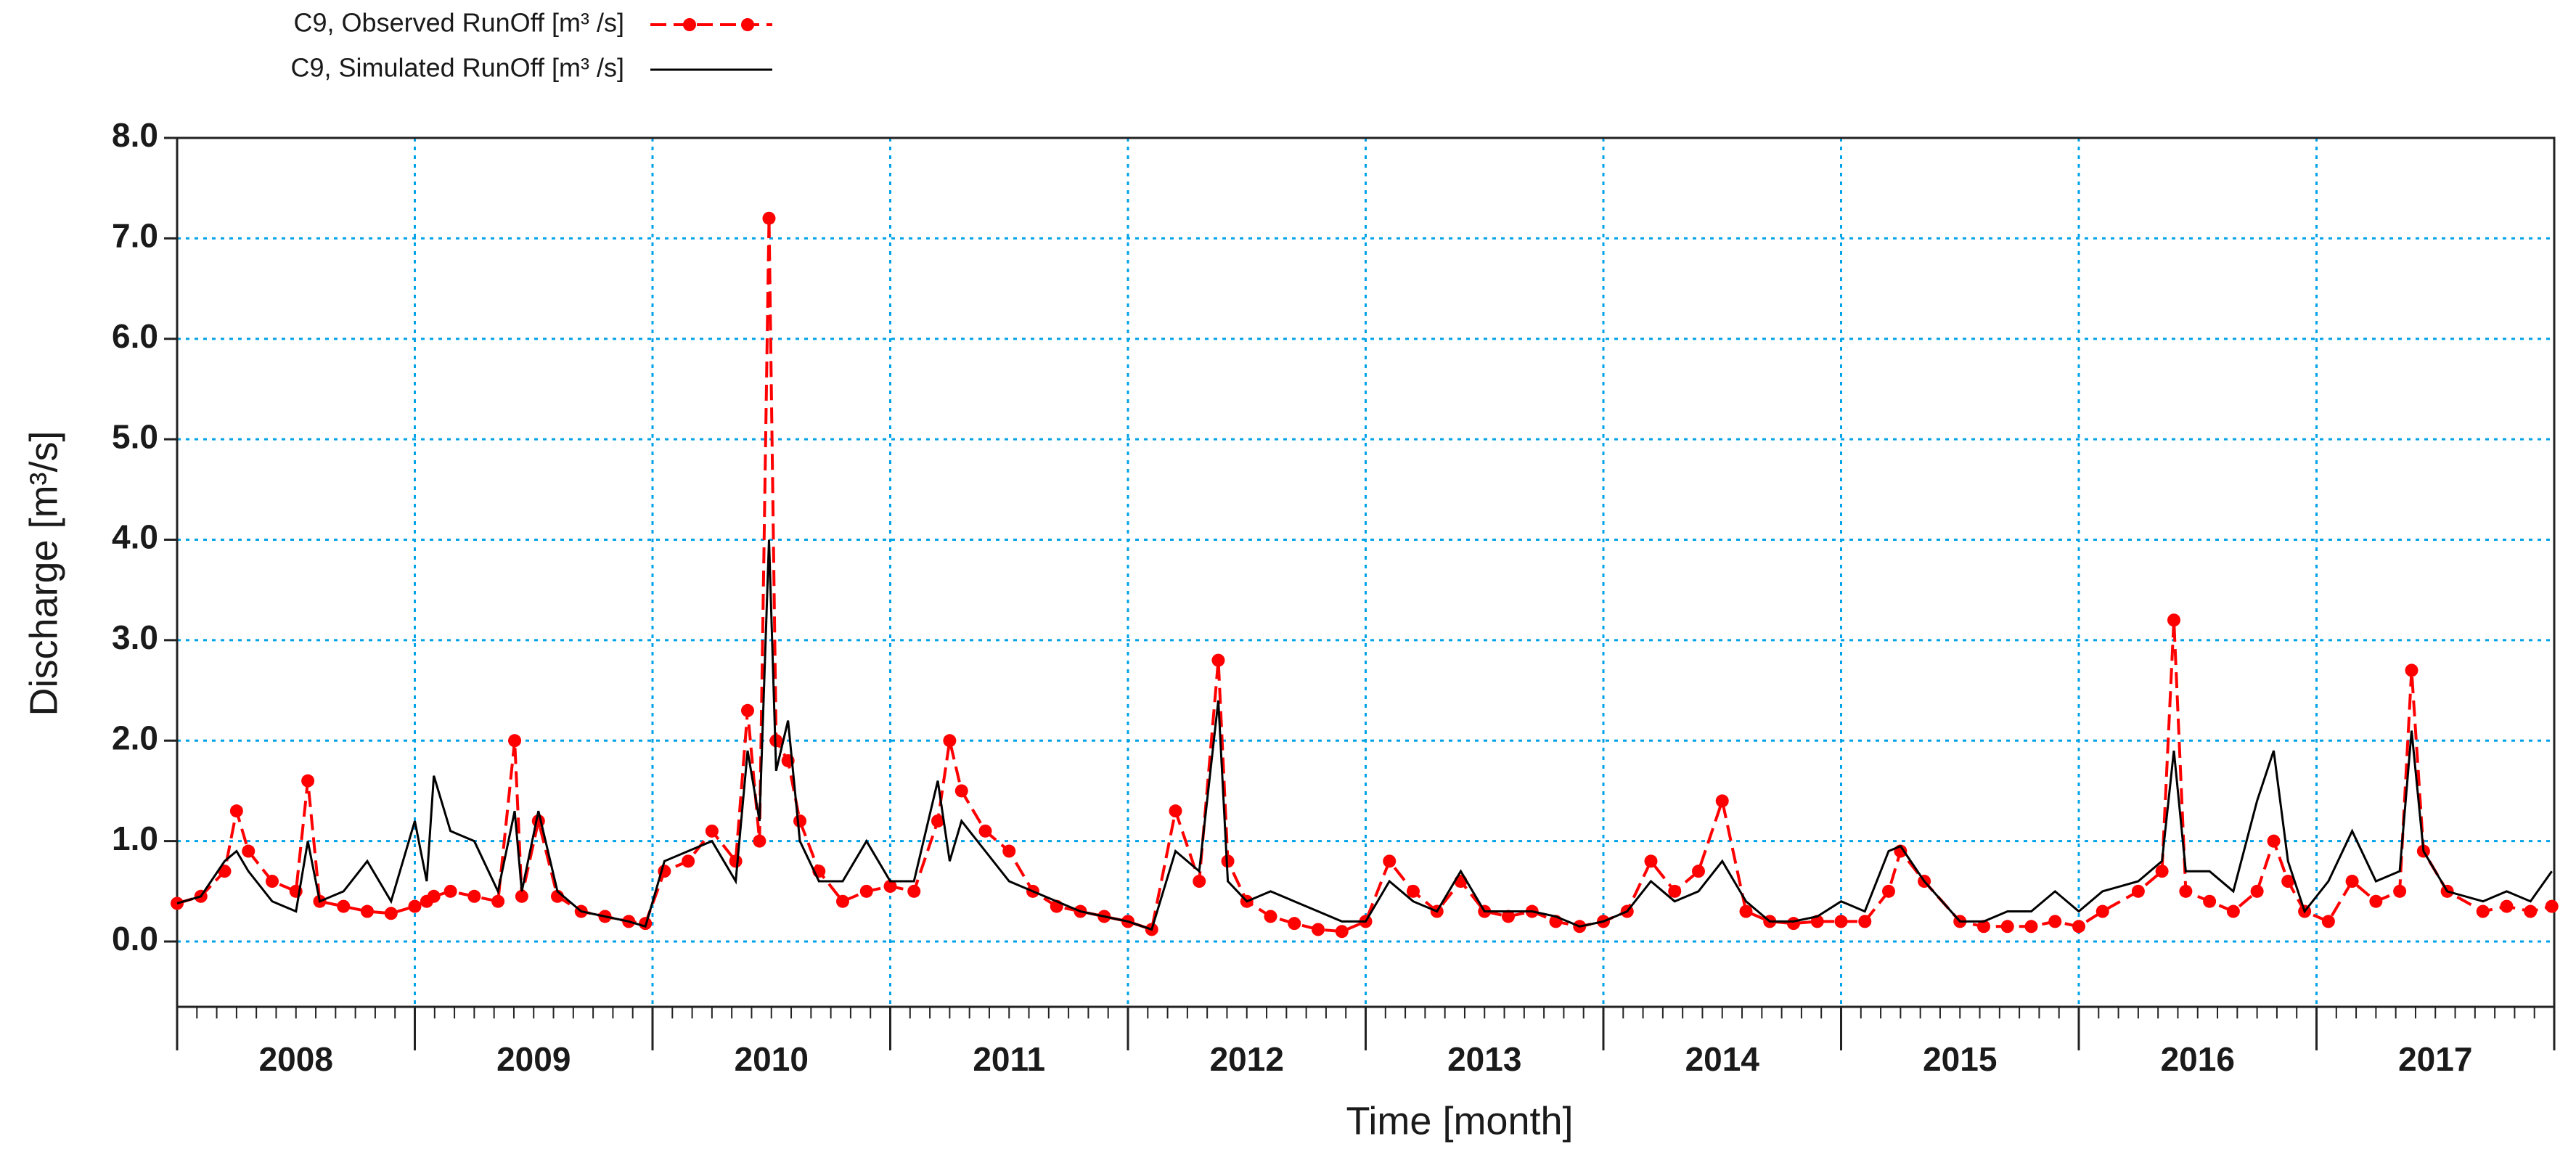  What do you see at coordinates (135, 737) in the screenshot?
I see `y-tick-label: 2.0` at bounding box center [135, 737].